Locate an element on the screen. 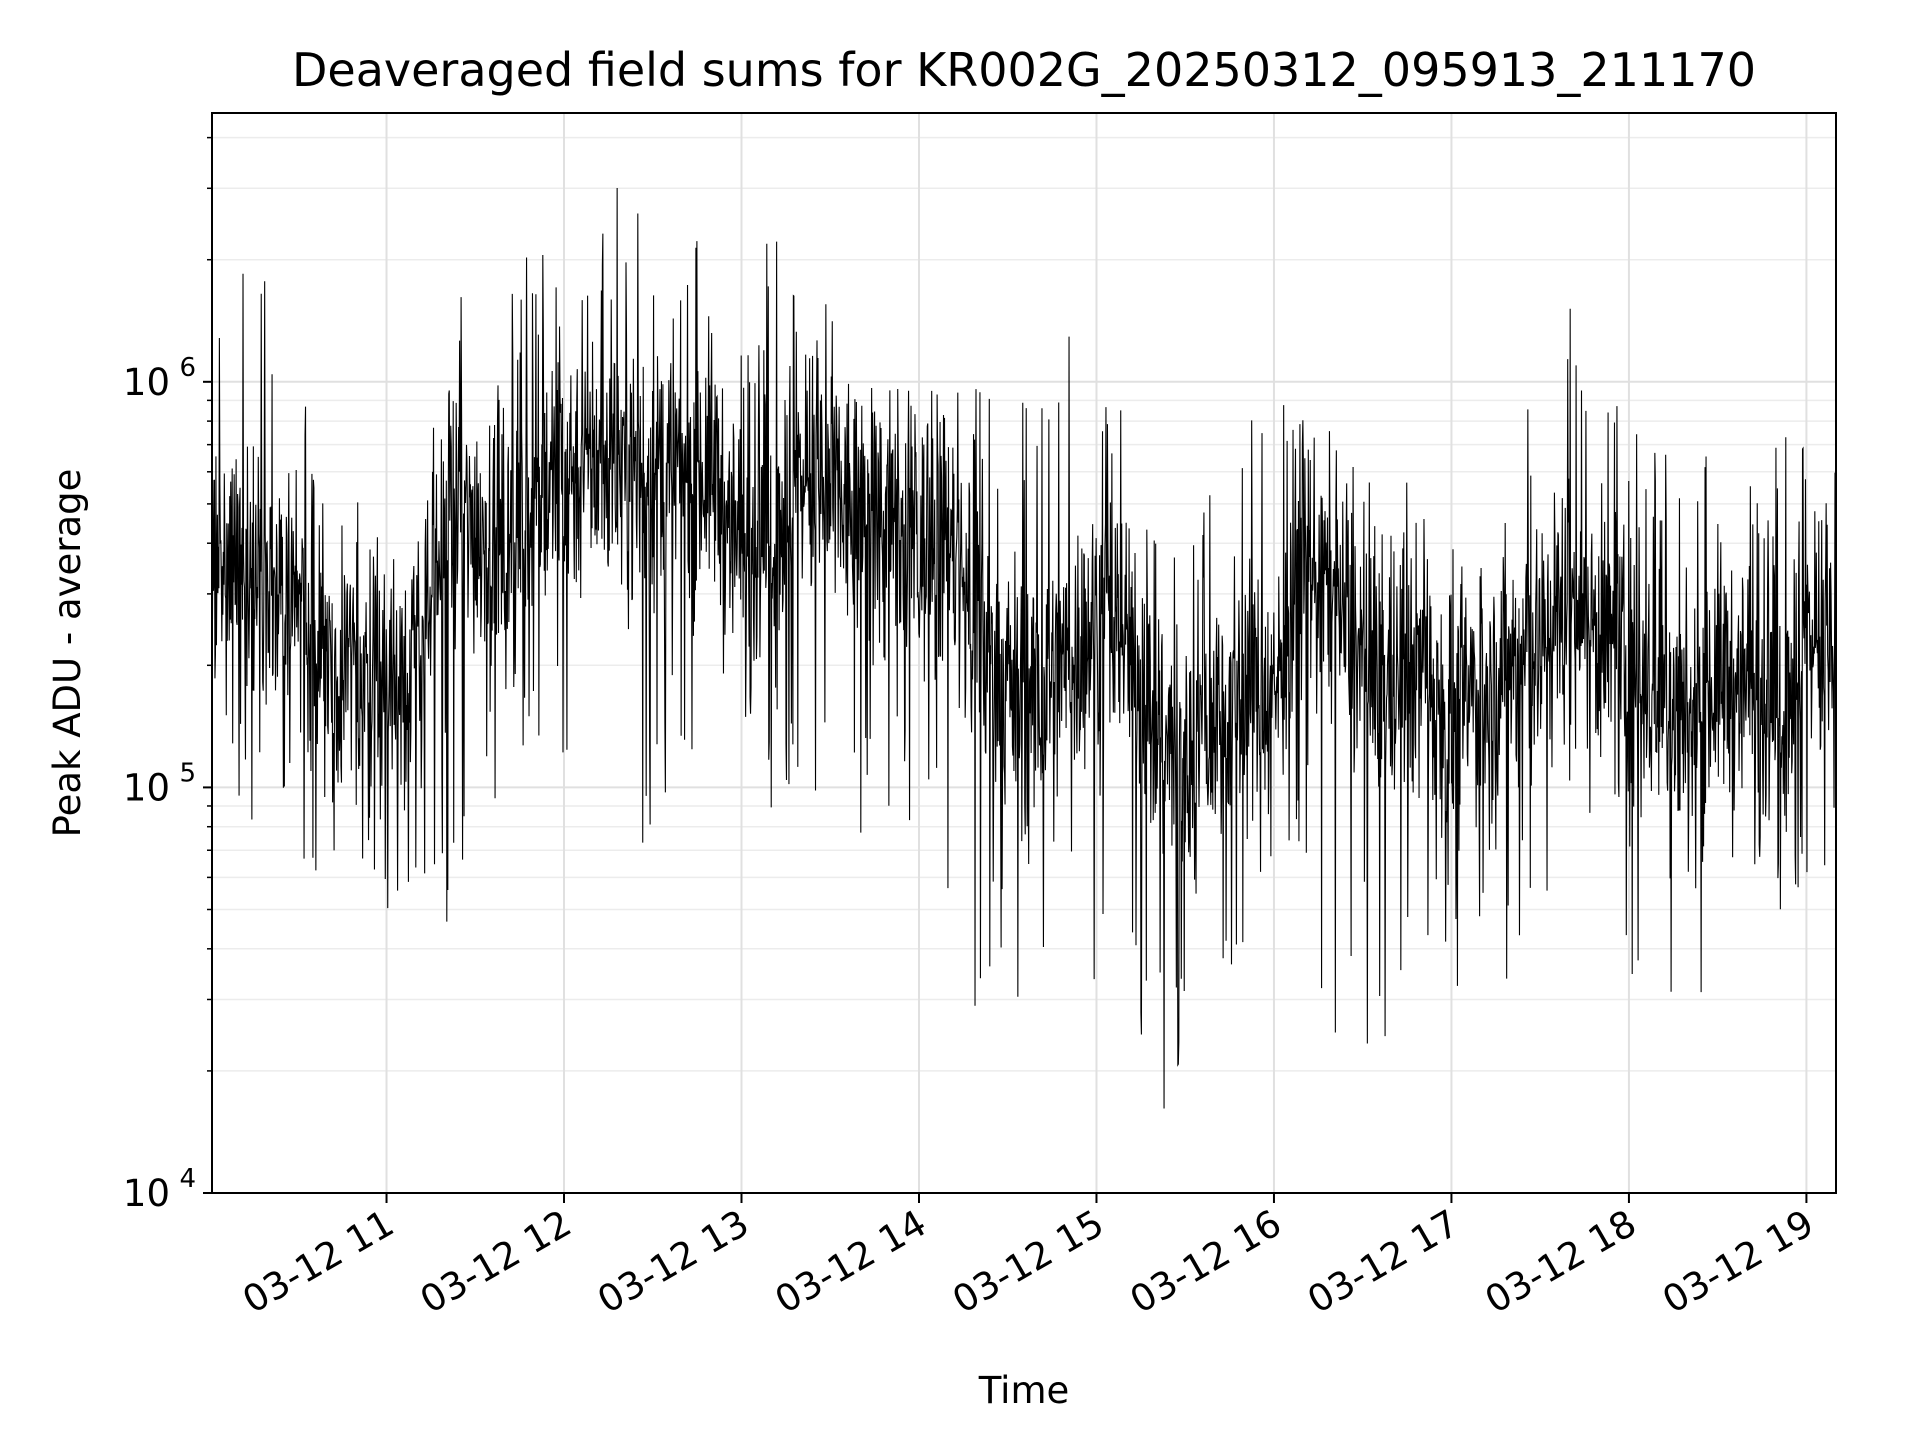  y-tick-exponent: 5 is located at coordinates (187, 773).